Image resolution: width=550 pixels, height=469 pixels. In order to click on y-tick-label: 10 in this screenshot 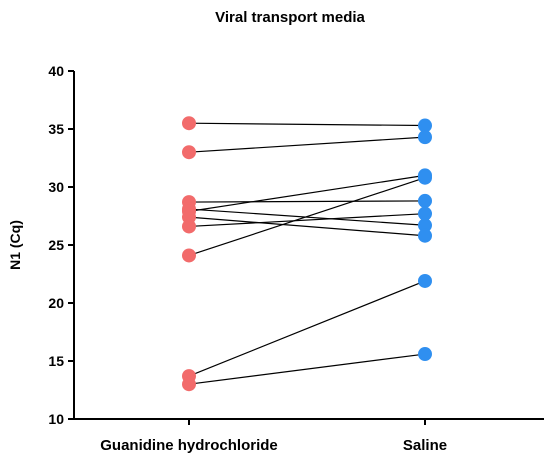, I will do `click(56, 419)`.